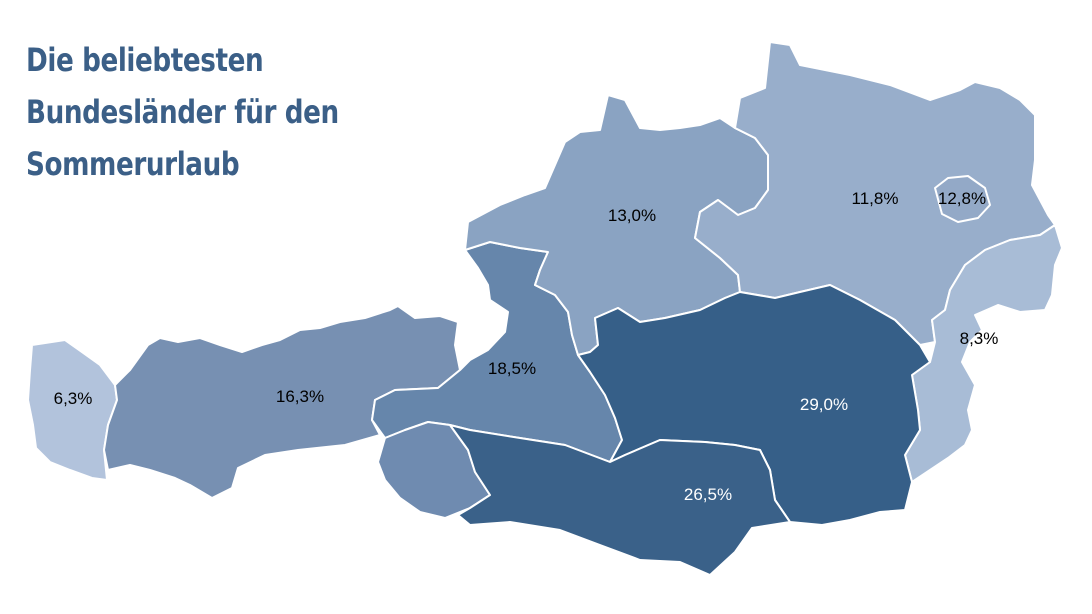 The image size is (1092, 614). I want to click on label-salzburg: 18,5%, so click(512, 368).